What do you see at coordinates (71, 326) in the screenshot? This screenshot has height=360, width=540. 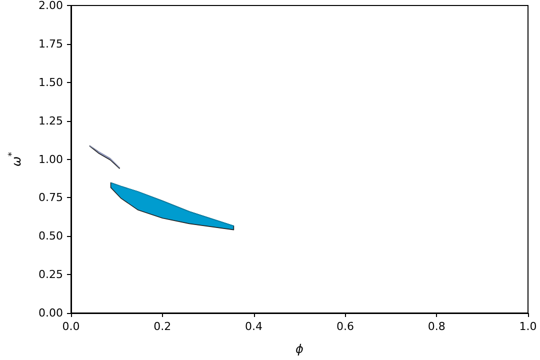 I see `x-tick-label: 0.0` at bounding box center [71, 326].